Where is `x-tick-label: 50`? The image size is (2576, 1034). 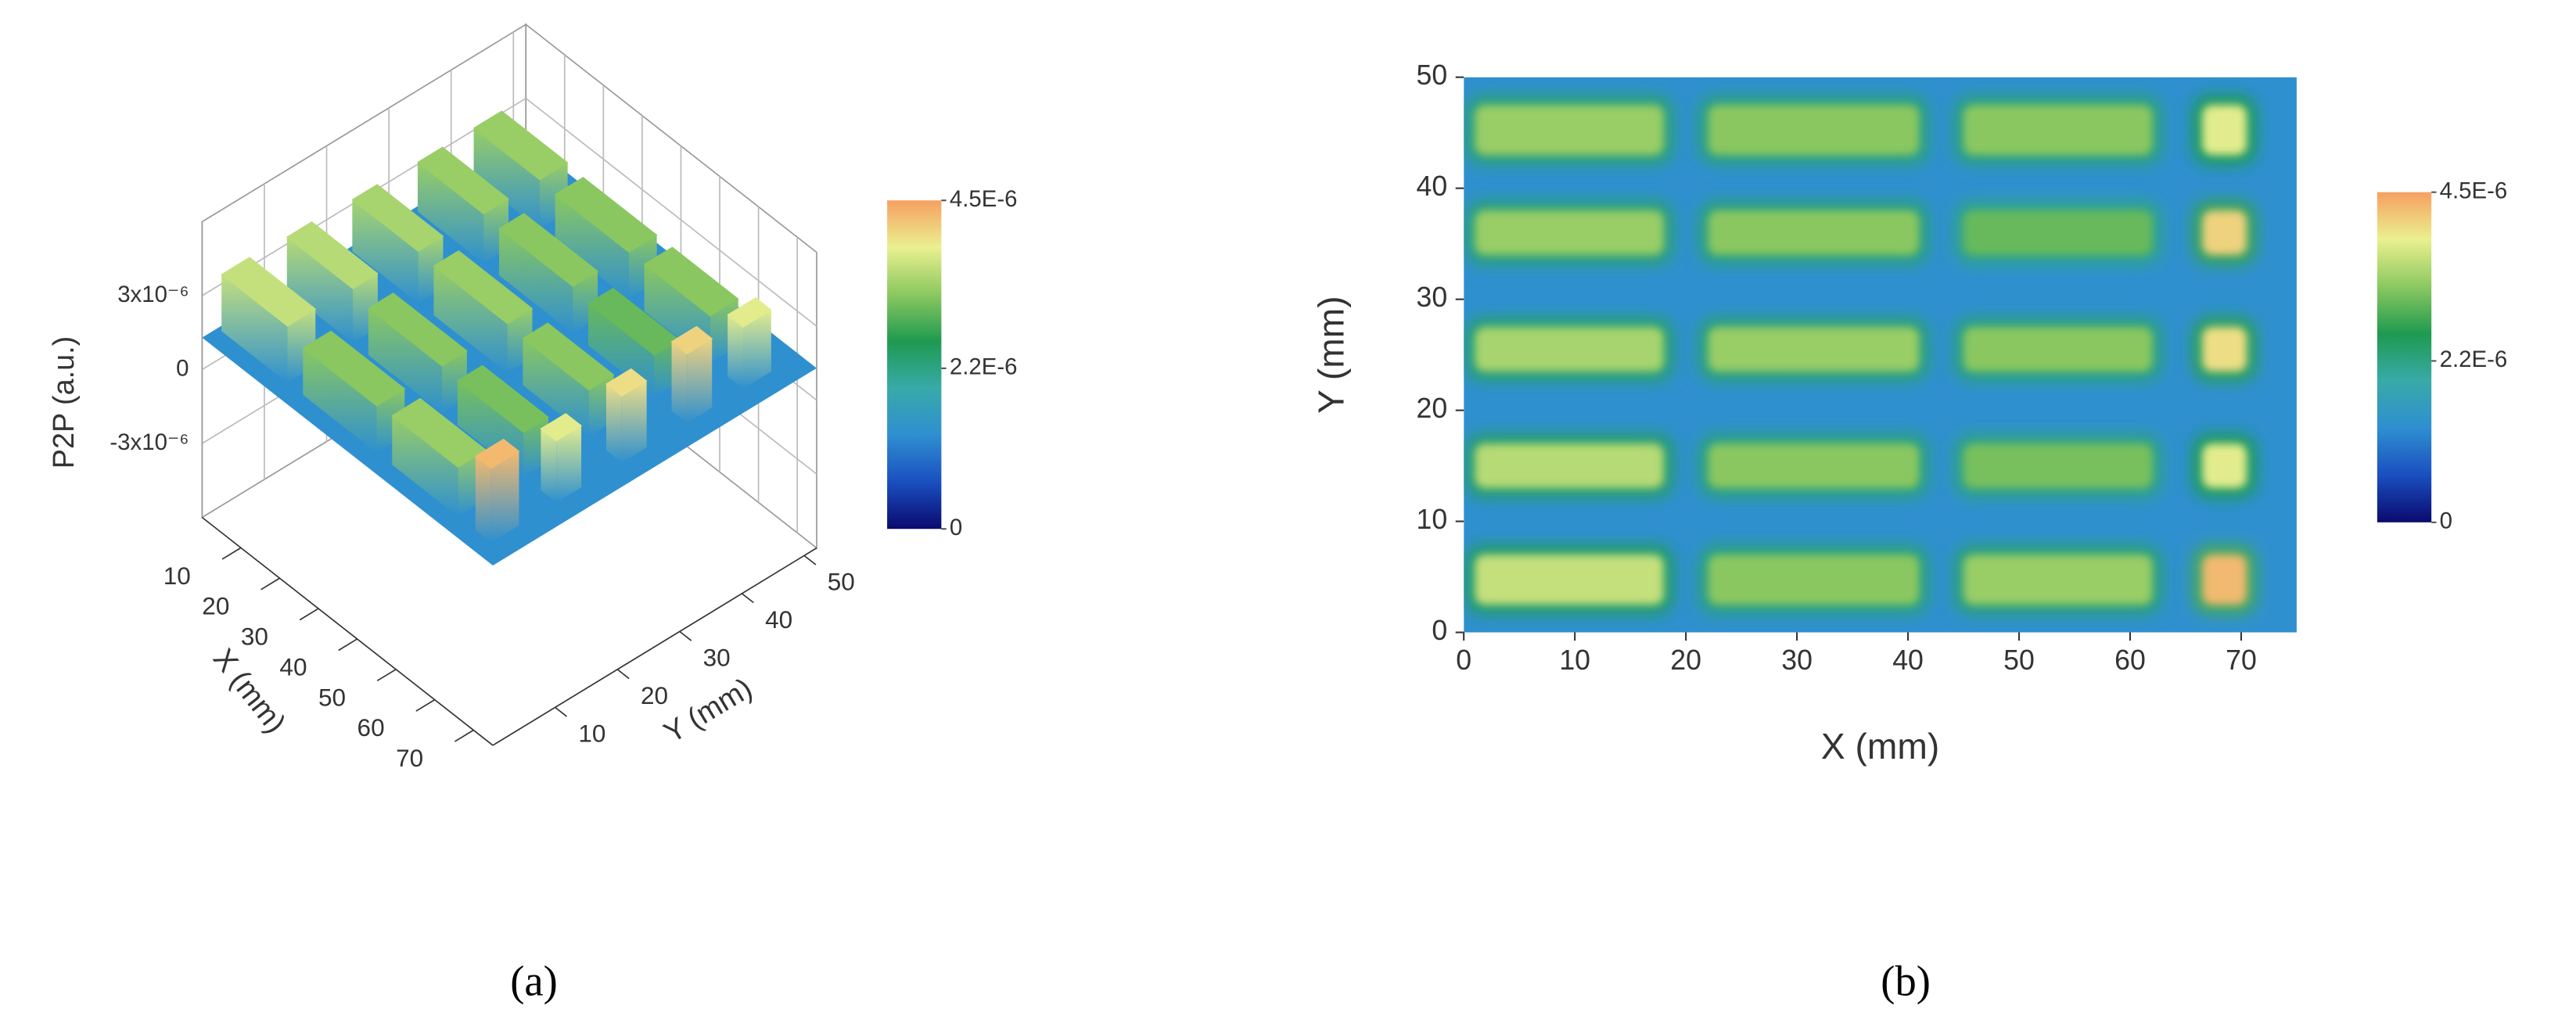
x-tick-label: 50 is located at coordinates (2019, 660).